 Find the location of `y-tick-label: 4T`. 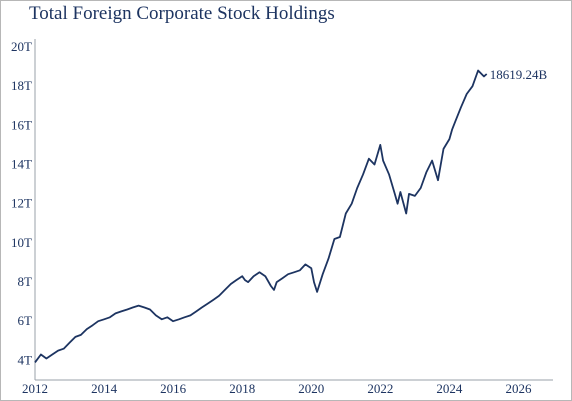

y-tick-label: 4T is located at coordinates (25, 359).